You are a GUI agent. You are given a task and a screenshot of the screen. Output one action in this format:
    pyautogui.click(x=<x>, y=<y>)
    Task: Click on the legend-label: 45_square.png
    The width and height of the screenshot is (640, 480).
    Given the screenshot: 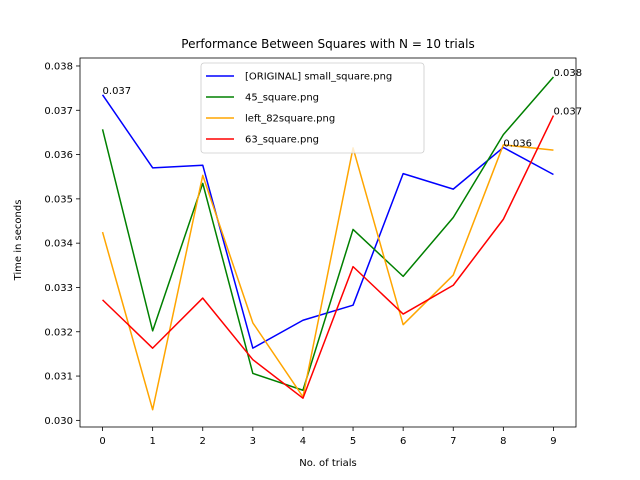 What is the action you would take?
    pyautogui.click(x=282, y=98)
    